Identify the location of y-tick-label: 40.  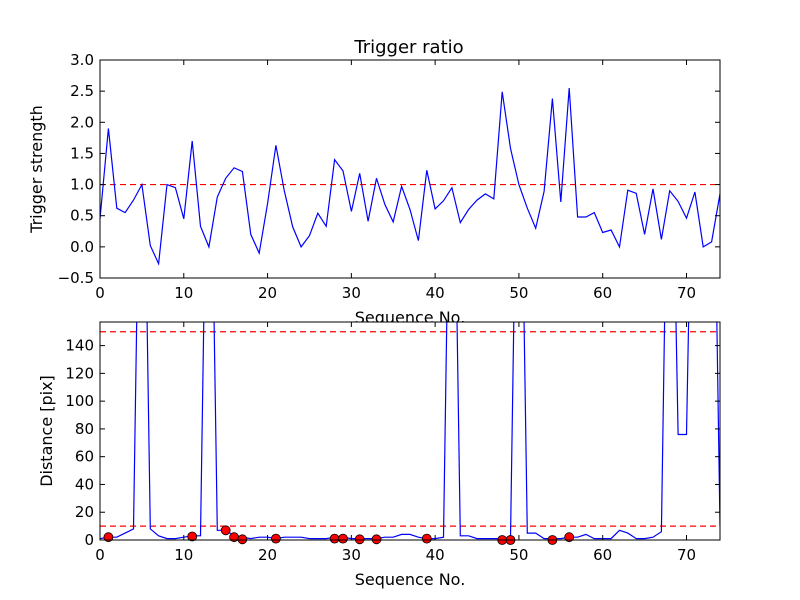
(84, 484).